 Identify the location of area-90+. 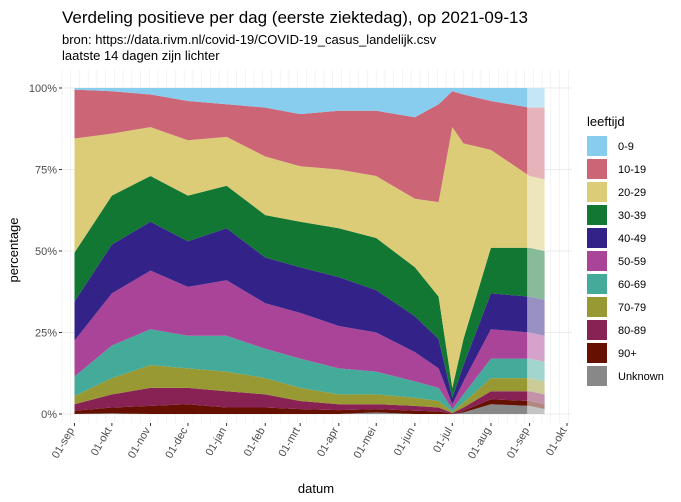
(309, 406).